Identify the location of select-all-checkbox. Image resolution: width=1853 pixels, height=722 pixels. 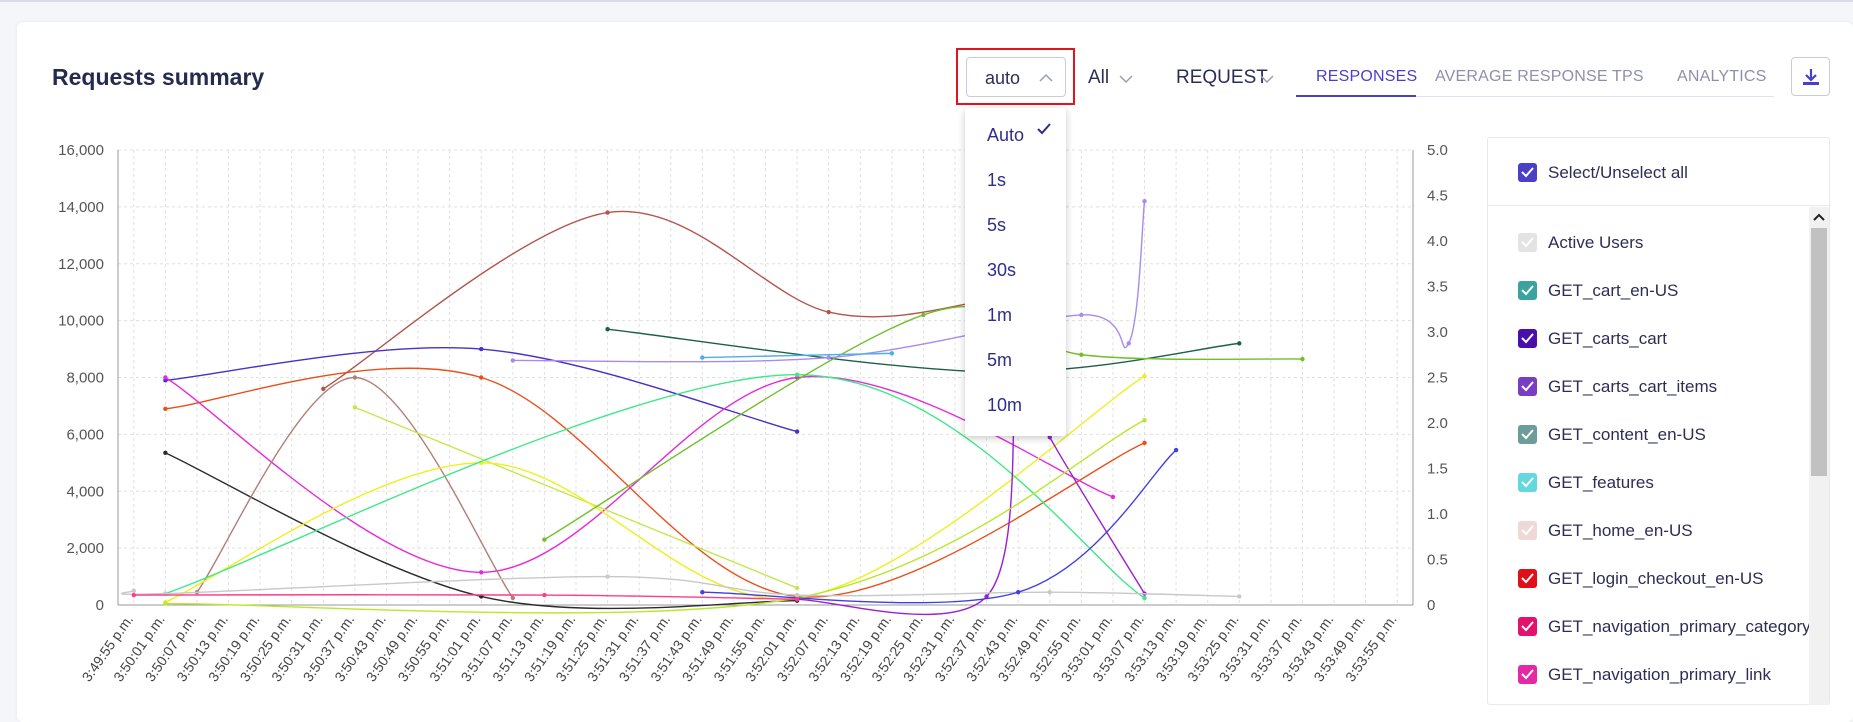
(1527, 172).